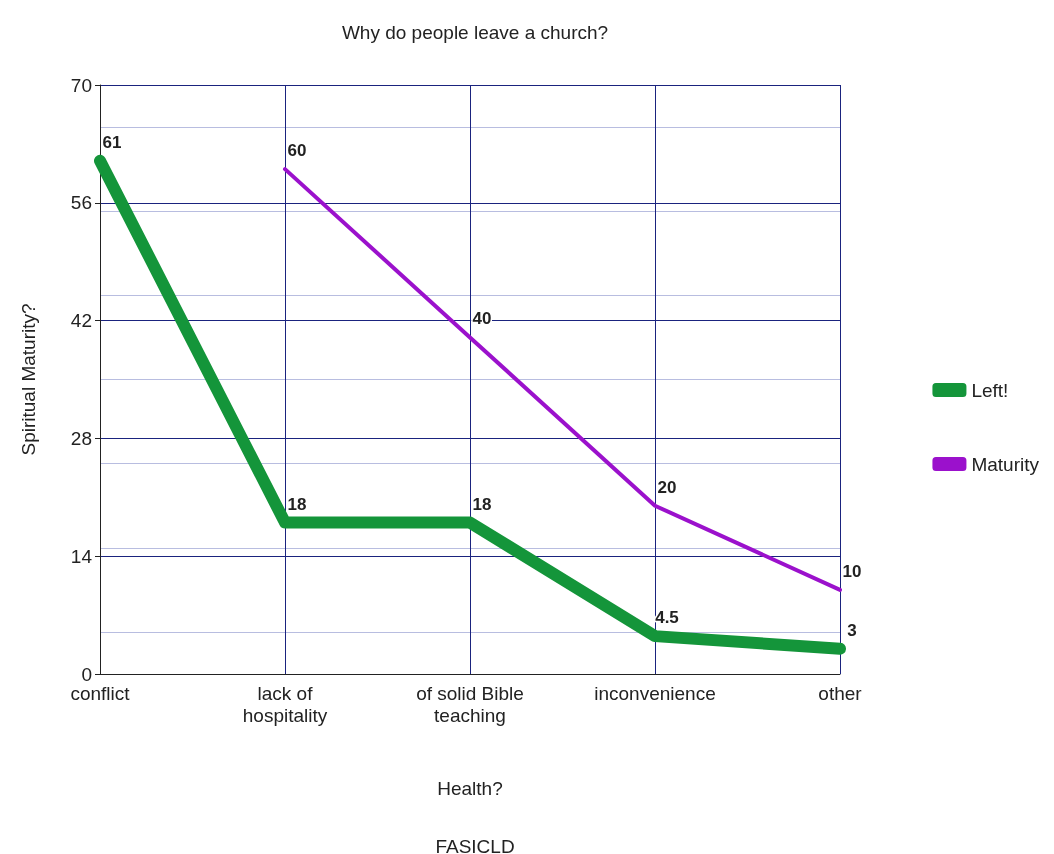 The image size is (1054, 854). What do you see at coordinates (285, 704) in the screenshot?
I see `x-tick-label: lack of hospitality` at bounding box center [285, 704].